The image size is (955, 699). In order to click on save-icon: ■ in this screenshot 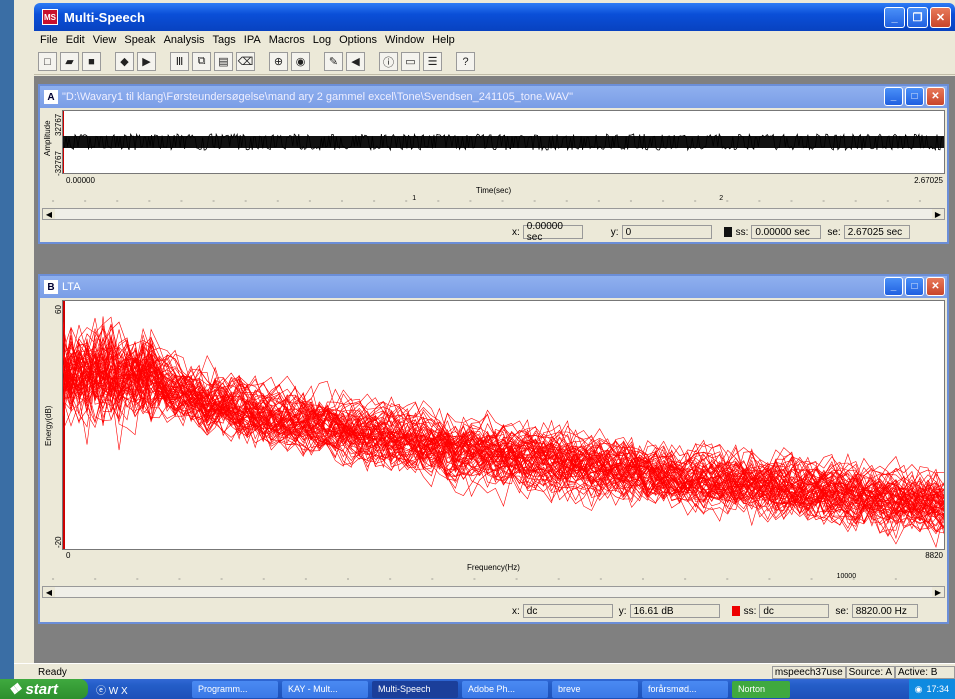, I will do `click(91, 61)`.